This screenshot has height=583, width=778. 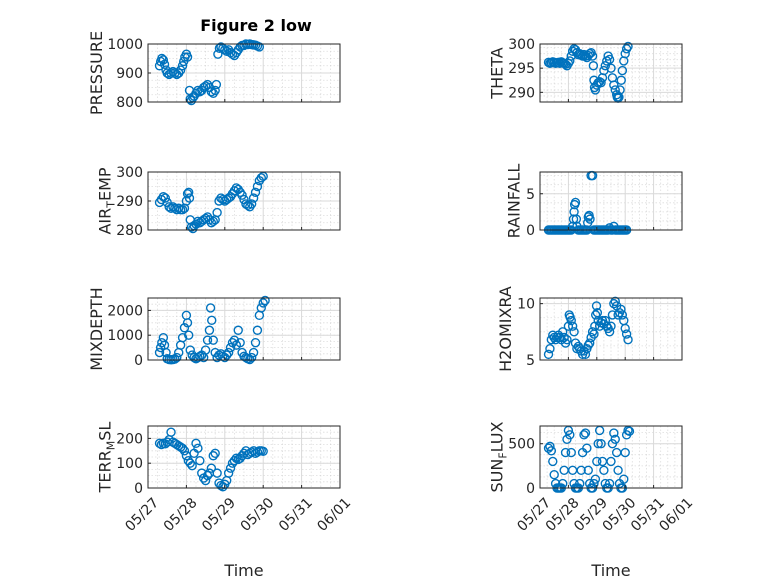 I want to click on y-tick-label: 10, so click(x=526, y=305).